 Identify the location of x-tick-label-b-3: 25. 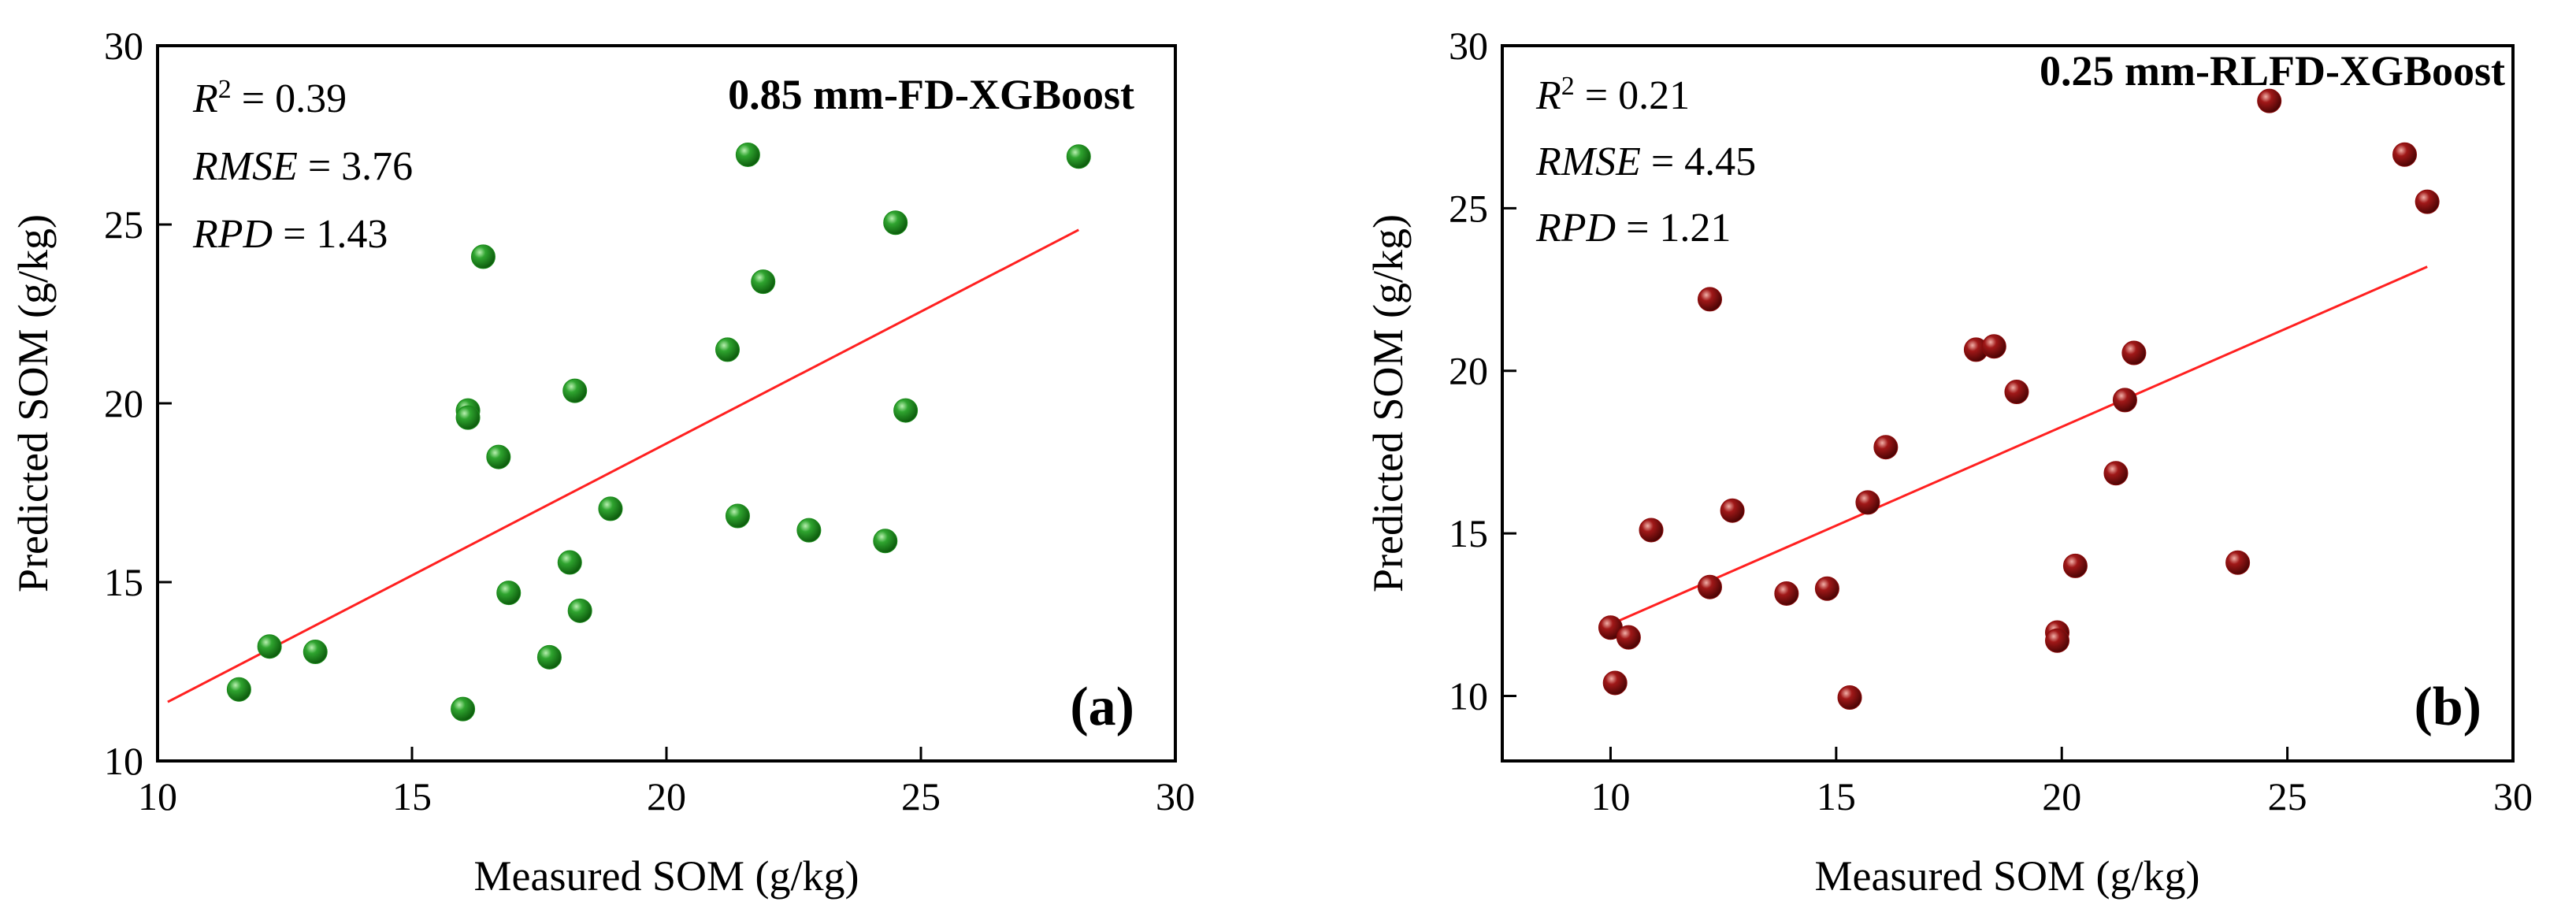
(2287, 796).